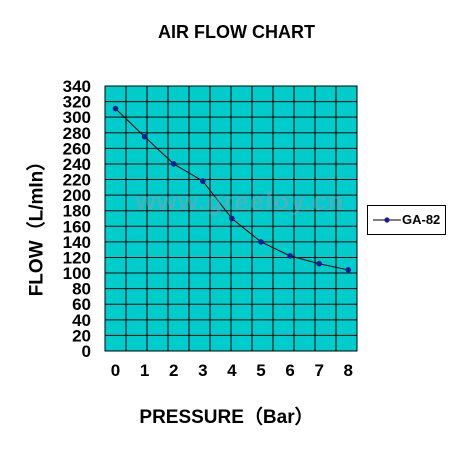 This screenshot has width=473, height=450. What do you see at coordinates (240, 201) in the screenshot?
I see `watermark: www.greeloy.cn` at bounding box center [240, 201].